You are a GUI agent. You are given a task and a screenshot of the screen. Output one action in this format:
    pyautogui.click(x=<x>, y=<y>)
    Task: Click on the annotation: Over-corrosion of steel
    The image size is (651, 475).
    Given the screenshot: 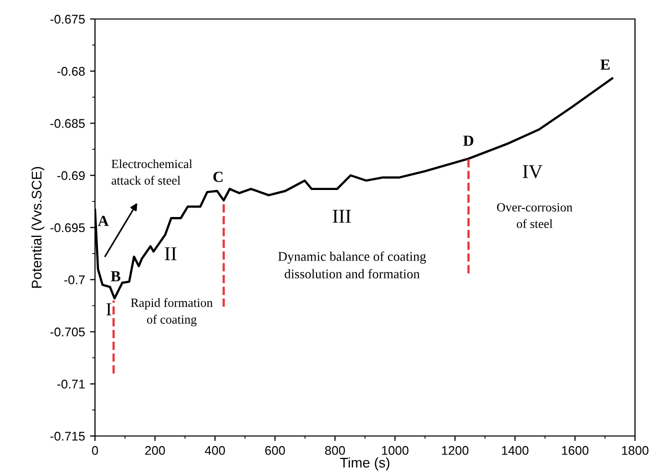 What is the action you would take?
    pyautogui.click(x=534, y=215)
    